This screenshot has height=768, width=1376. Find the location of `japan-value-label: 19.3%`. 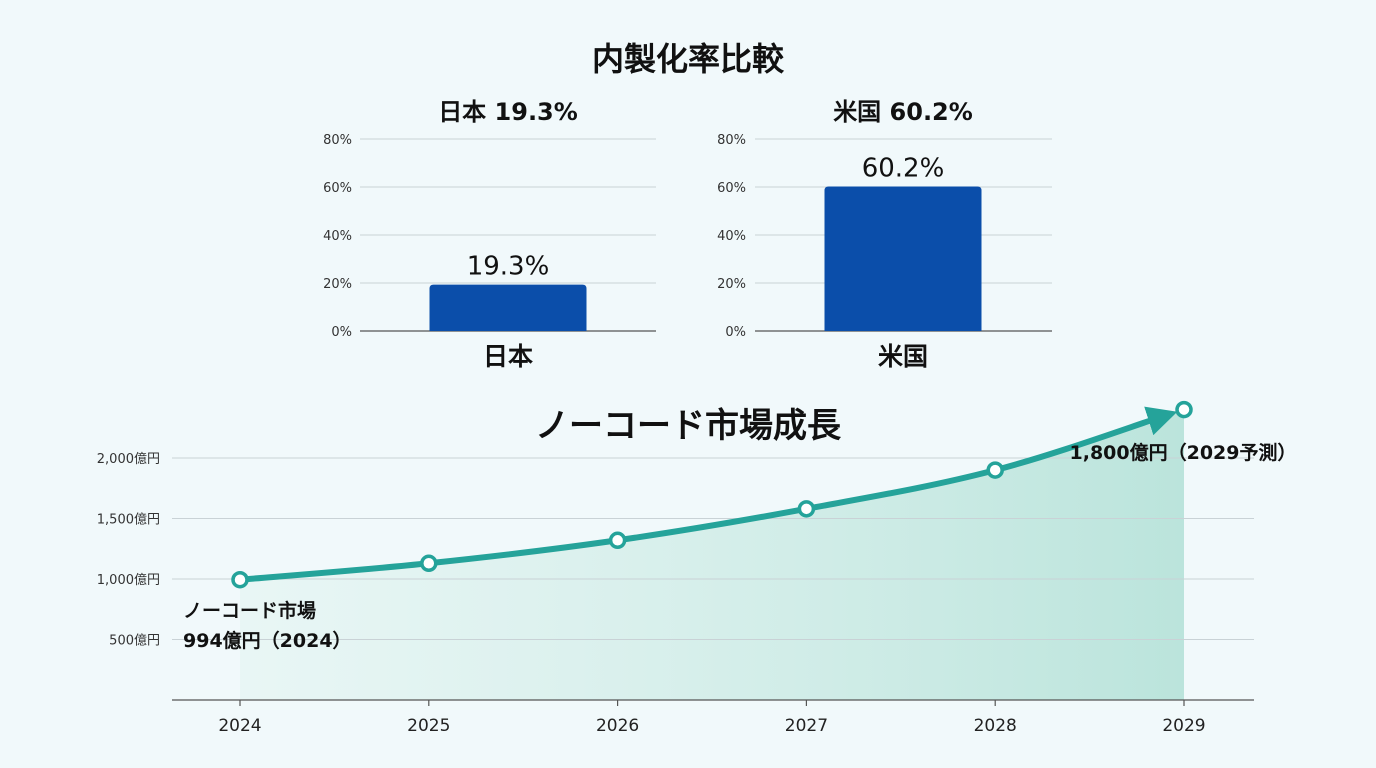

japan-value-label: 19.3% is located at coordinates (508, 267).